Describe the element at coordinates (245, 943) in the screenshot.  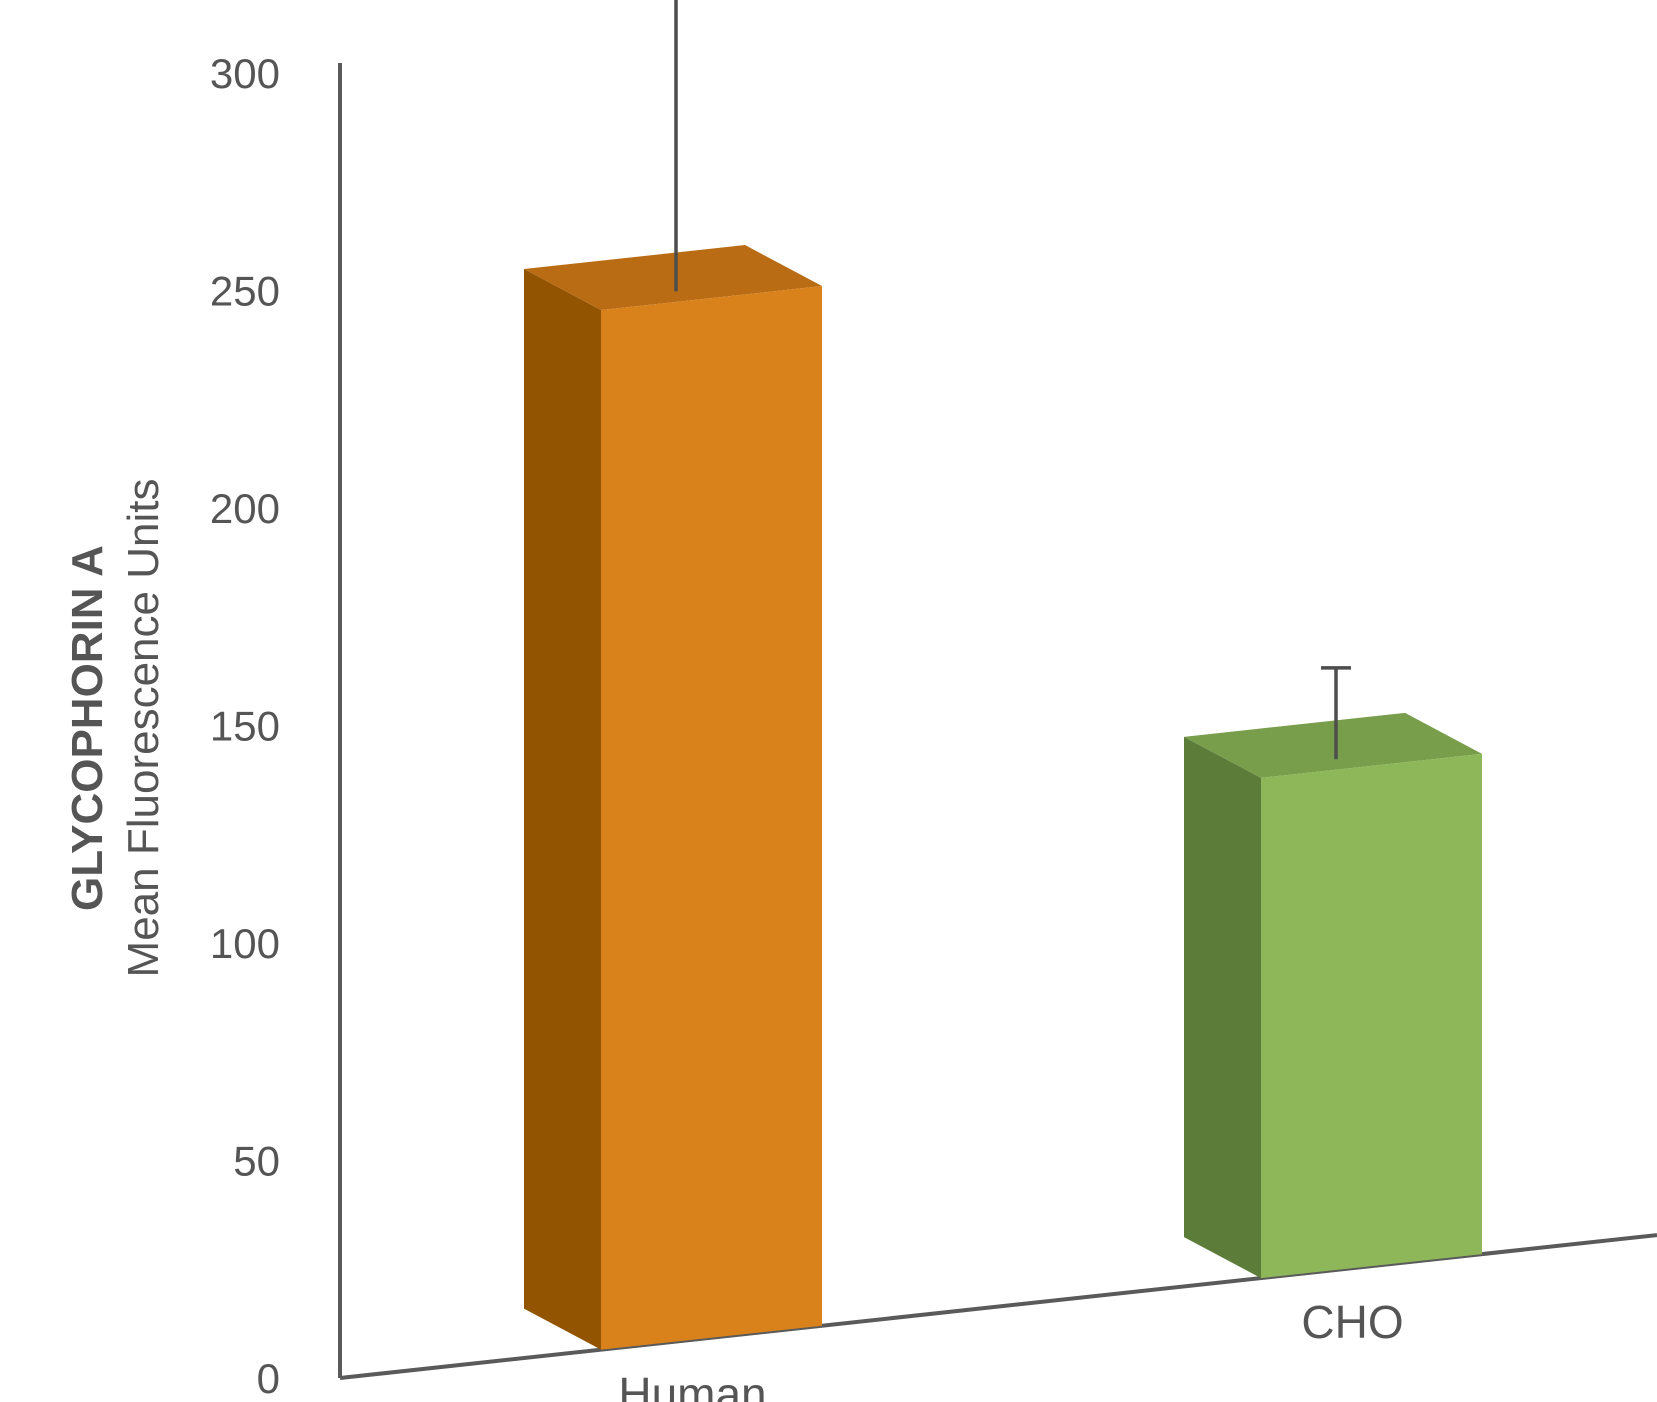
I see `y-tick-label: 100` at that location.